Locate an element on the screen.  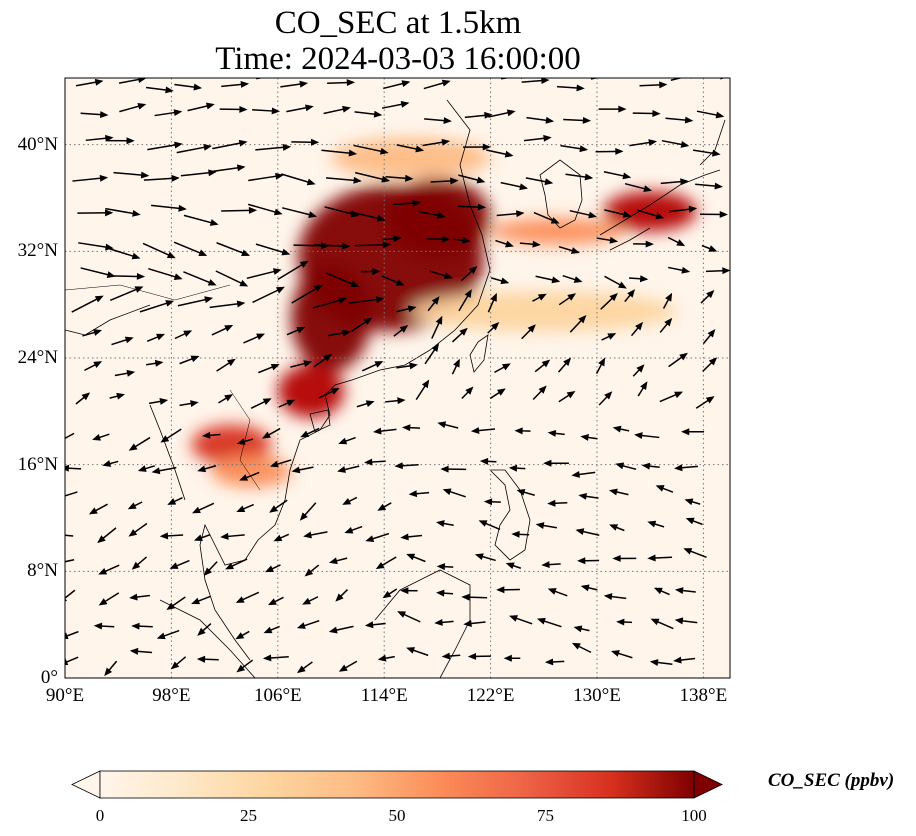
chart-title: CO_SEC at 1.5km is located at coordinates (398, 23).